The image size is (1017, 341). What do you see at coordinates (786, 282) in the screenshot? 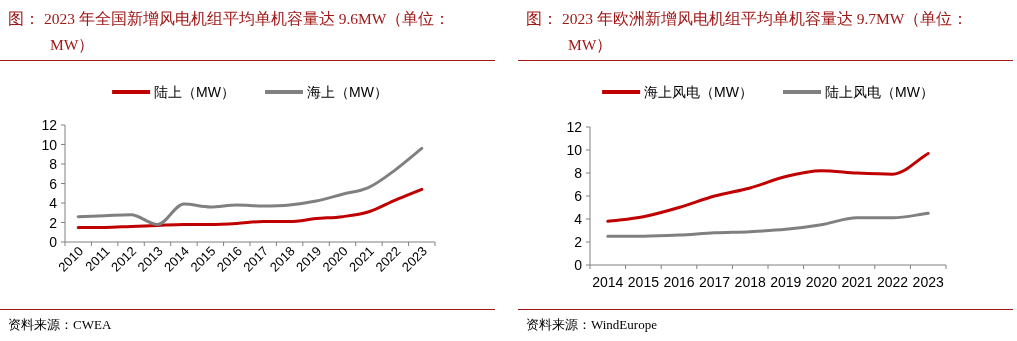
I see `x-tick-label: 2019` at bounding box center [786, 282].